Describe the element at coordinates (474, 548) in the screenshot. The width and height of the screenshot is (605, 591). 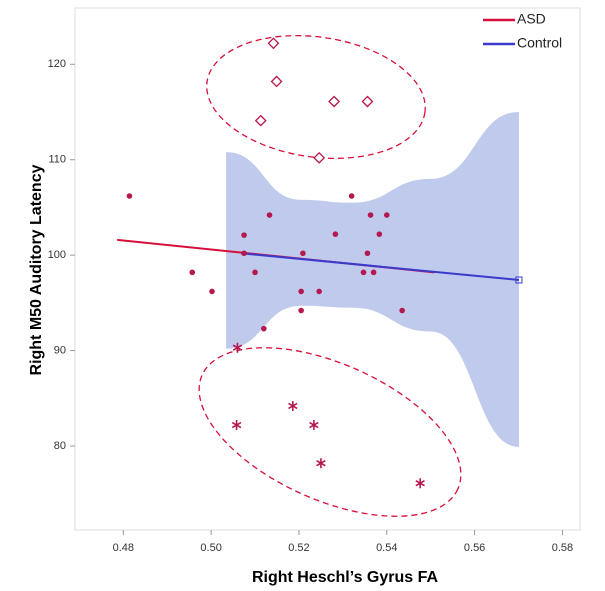
I see `x-tick-label: 0.56` at that location.